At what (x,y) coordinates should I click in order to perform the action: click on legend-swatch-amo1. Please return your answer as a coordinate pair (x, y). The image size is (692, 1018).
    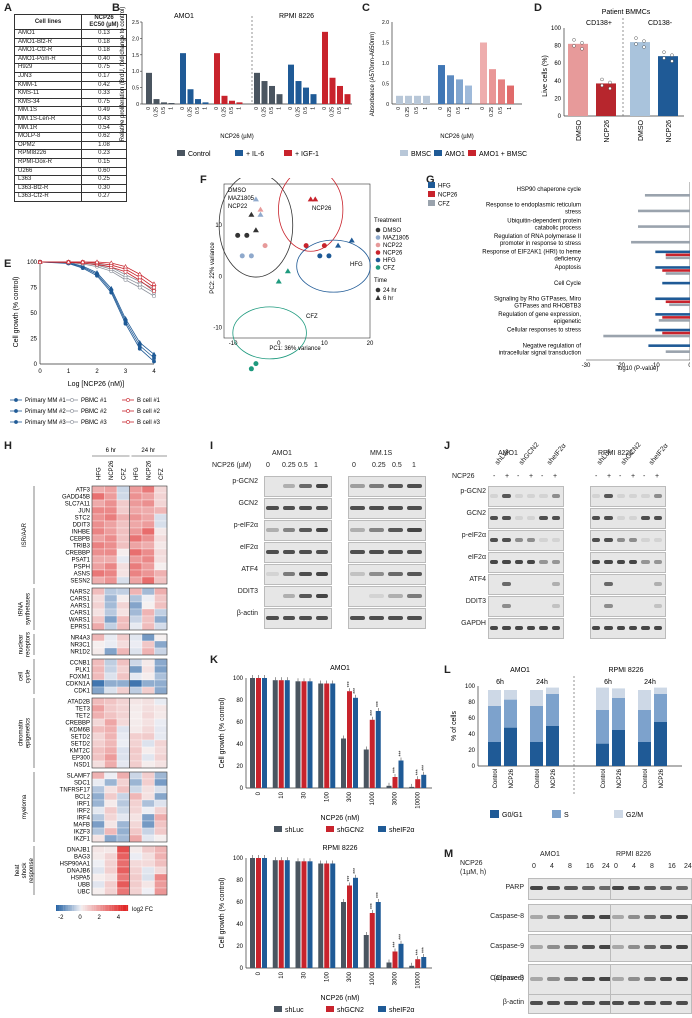
    Looking at the image, I should click on (438, 153).